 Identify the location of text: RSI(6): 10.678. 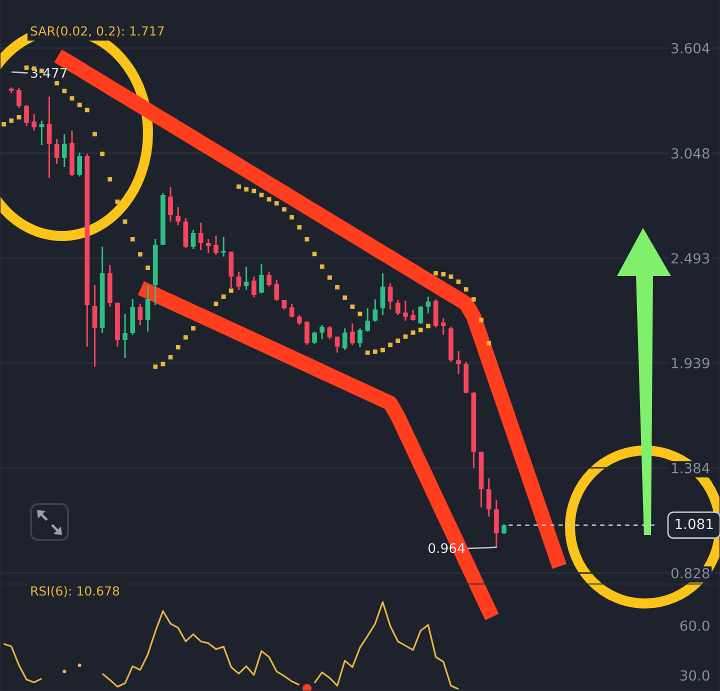
(75, 592).